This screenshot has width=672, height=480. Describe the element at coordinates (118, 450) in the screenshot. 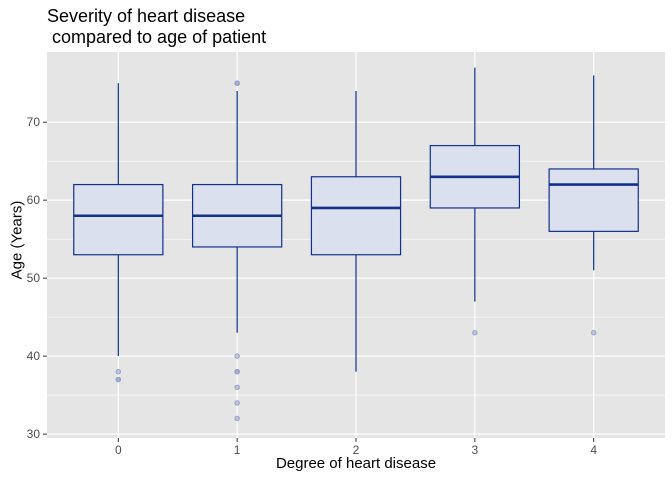

I see `x-tick-label: 0` at that location.